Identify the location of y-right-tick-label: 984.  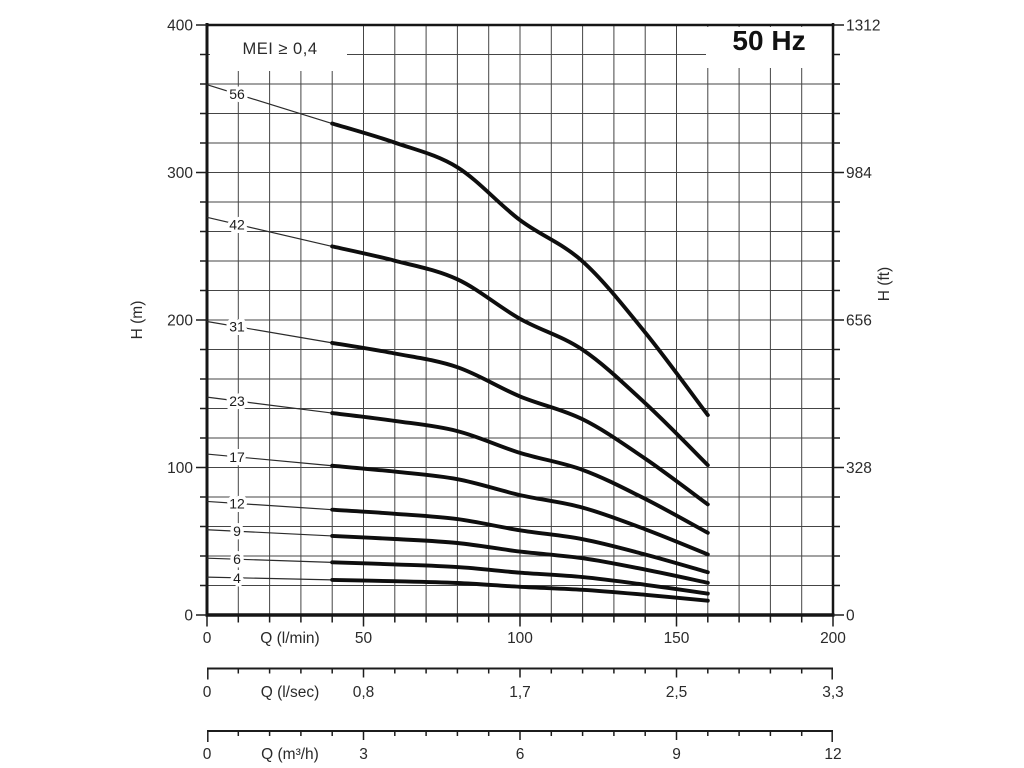
(859, 173).